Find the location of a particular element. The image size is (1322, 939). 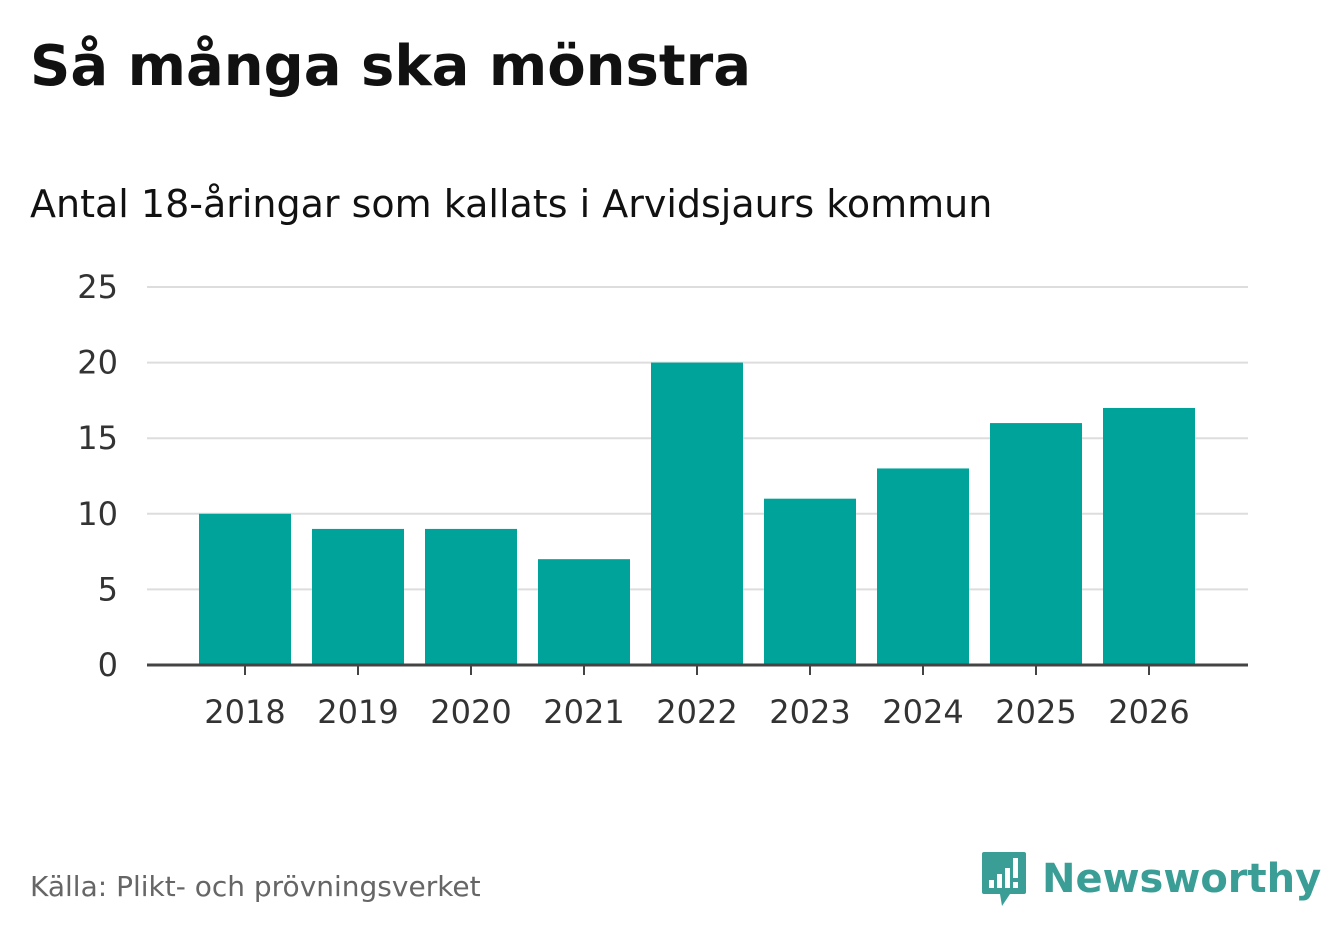

y-tick-label: 20 is located at coordinates (97, 363).